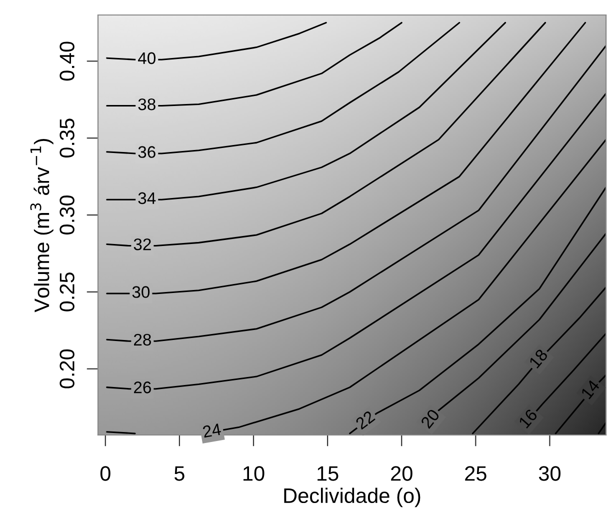 The image size is (607, 530). Describe the element at coordinates (105, 473) in the screenshot. I see `x-tick-label: 0` at that location.